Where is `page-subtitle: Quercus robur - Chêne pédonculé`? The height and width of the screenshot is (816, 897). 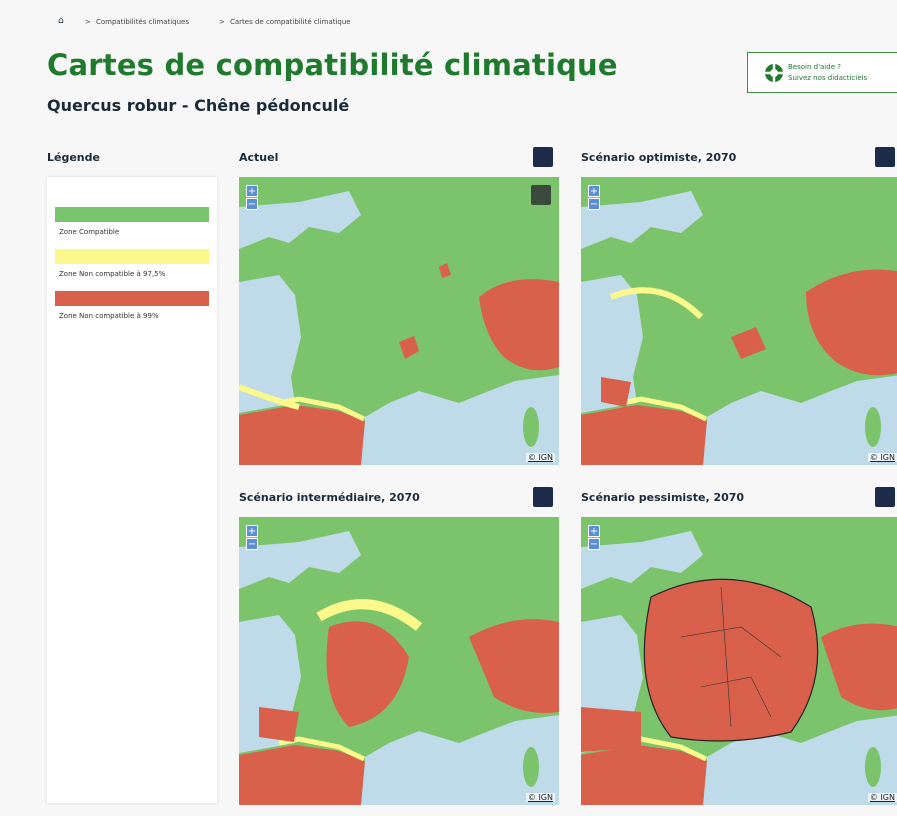 page-subtitle: Quercus robur - Chêne pédonculé is located at coordinates (198, 105).